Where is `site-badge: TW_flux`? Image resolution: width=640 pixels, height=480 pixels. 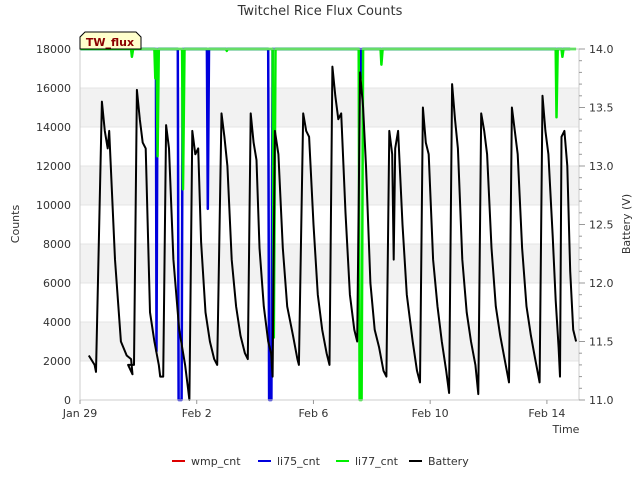 site-badge: TW_flux is located at coordinates (110, 40).